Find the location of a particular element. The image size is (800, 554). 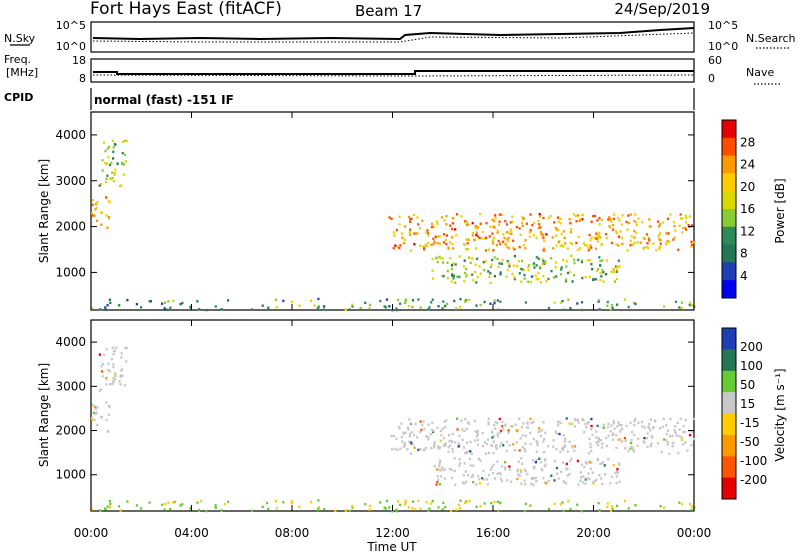

freq-tick-bottom: 8 is located at coordinates (82, 78).